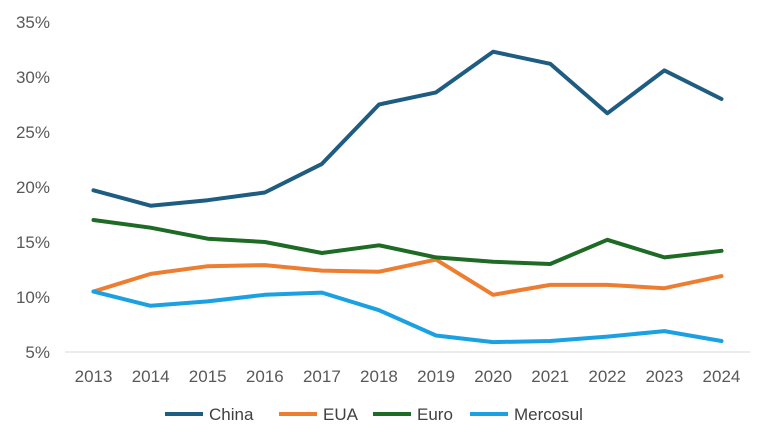 The image size is (771, 444). I want to click on series-line-mercosul, so click(407, 317).